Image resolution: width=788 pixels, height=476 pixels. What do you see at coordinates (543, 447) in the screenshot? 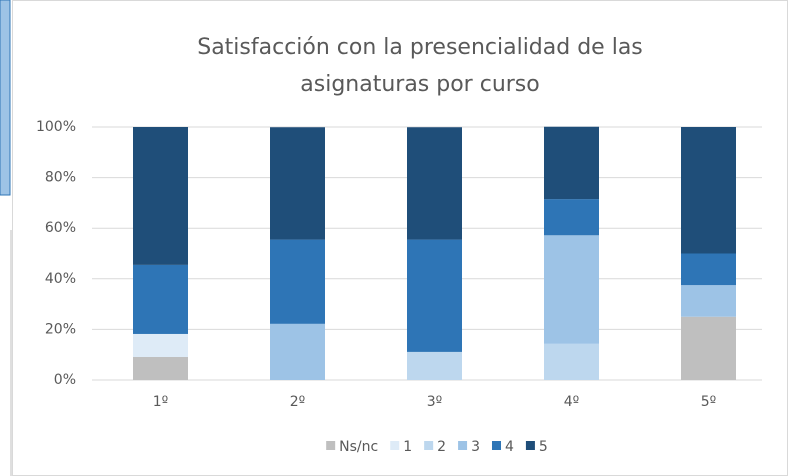
I see `legend-label: 5` at bounding box center [543, 447].